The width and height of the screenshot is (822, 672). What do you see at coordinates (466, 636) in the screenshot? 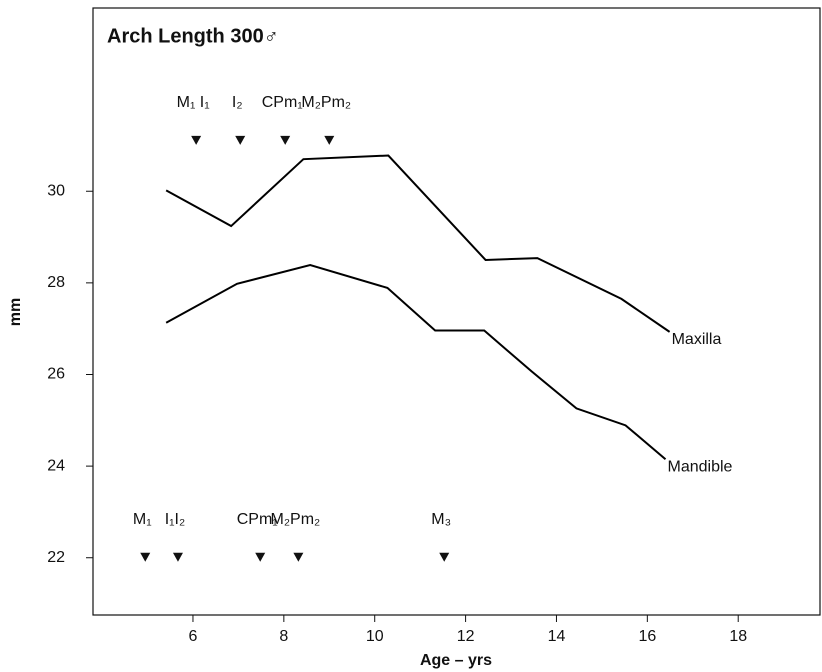
I see `x-tick-label: 12` at bounding box center [466, 636].